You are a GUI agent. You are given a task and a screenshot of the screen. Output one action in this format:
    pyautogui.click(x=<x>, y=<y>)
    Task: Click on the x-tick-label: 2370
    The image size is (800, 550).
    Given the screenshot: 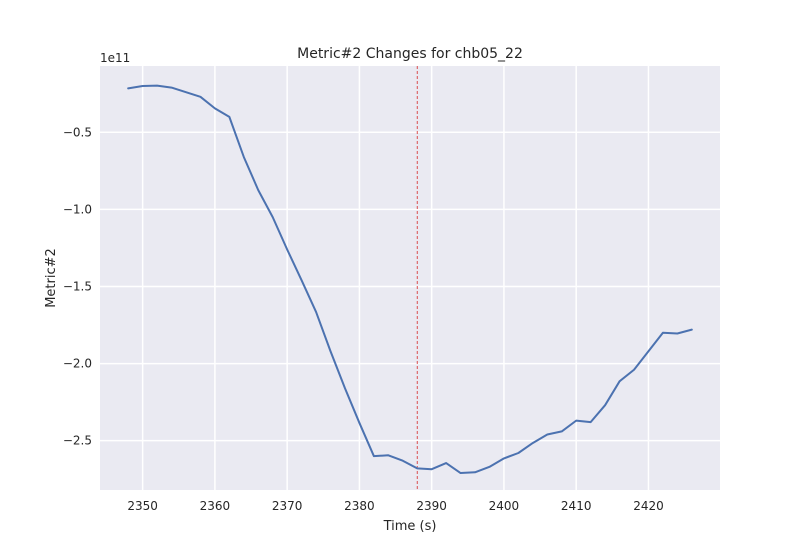 What is the action you would take?
    pyautogui.click(x=287, y=506)
    